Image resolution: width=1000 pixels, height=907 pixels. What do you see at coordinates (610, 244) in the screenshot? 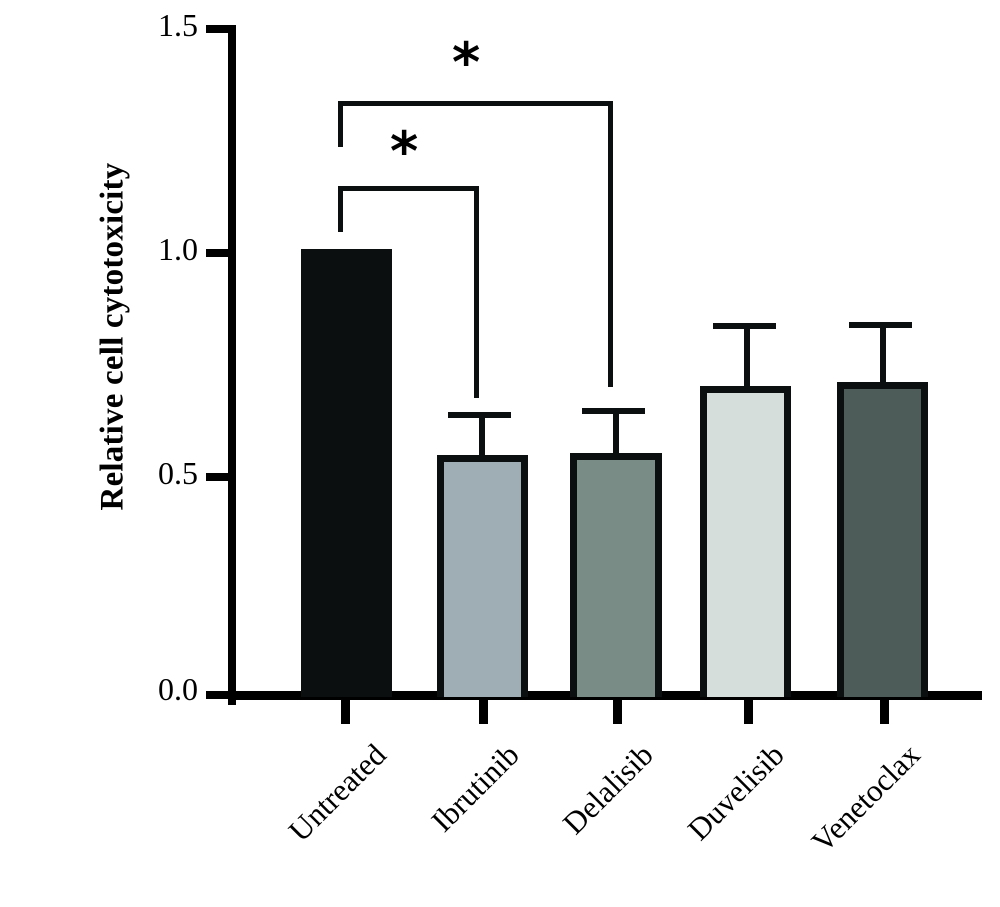
I see `sig-bracket-upper-right-arm` at bounding box center [610, 244].